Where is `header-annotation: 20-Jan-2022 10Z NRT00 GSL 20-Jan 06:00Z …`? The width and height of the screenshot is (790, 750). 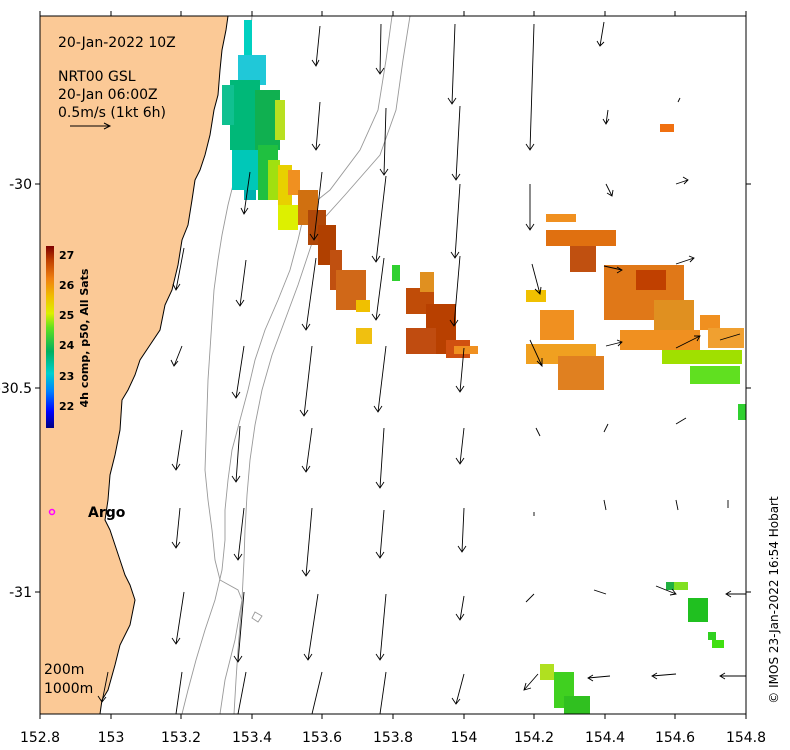 header-annotation: 20-Jan-2022 10Z NRT00 GSL 20-Jan 06:00Z … is located at coordinates (117, 78).